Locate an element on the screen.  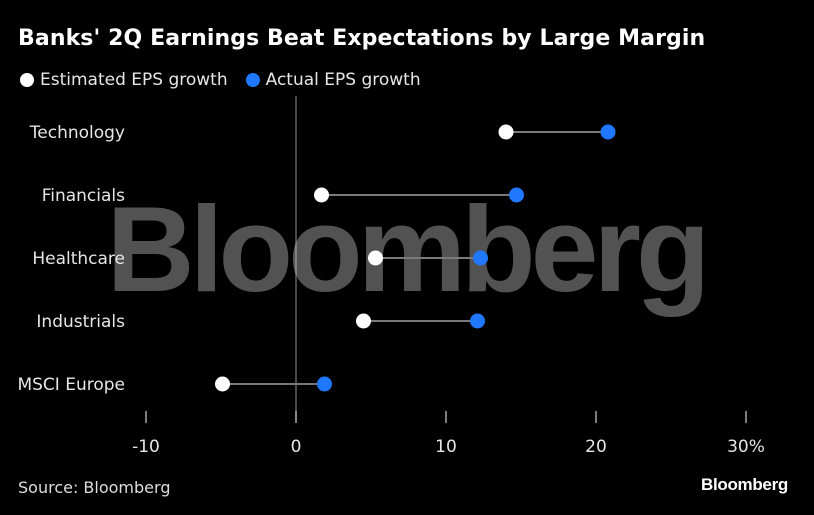
source-note: Source: Bloomberg is located at coordinates (94, 487).